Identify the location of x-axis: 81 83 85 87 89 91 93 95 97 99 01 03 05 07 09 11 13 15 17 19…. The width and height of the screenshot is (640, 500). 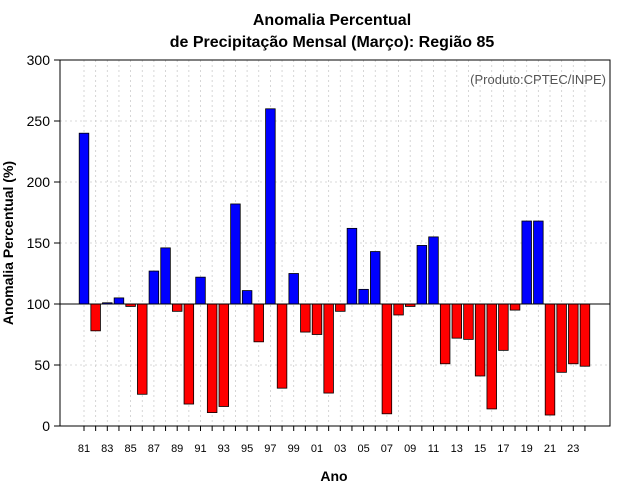
(332, 440).